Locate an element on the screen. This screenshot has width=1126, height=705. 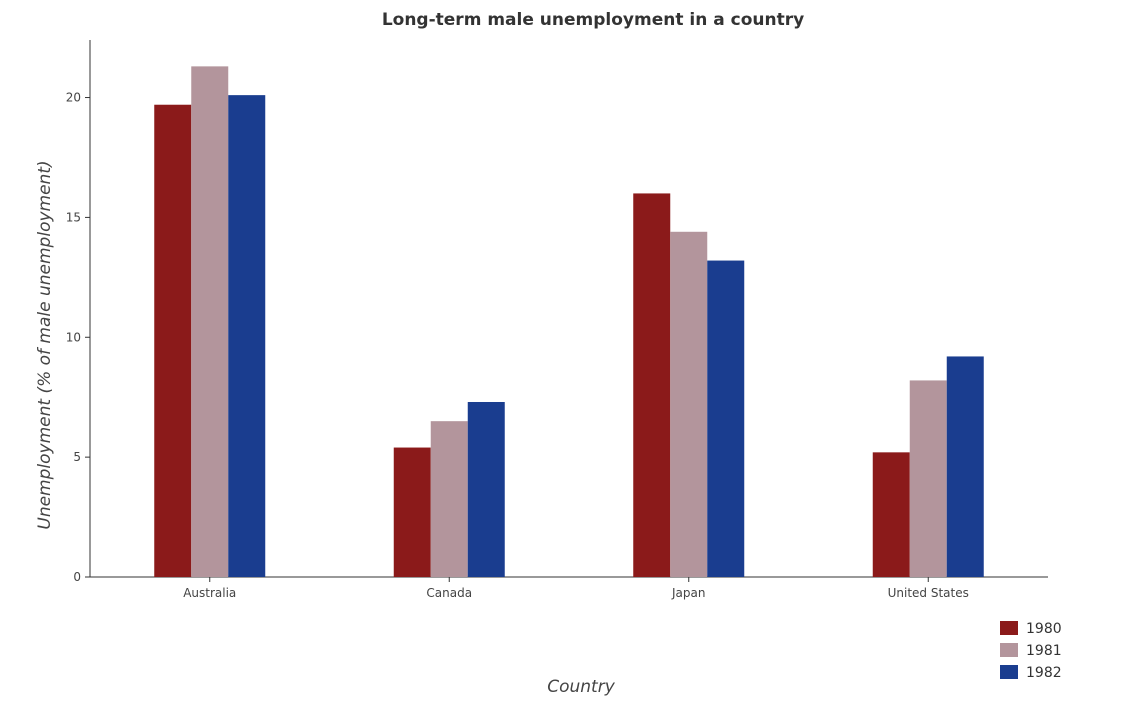
legend-swatch-1982 is located at coordinates (1009, 672).